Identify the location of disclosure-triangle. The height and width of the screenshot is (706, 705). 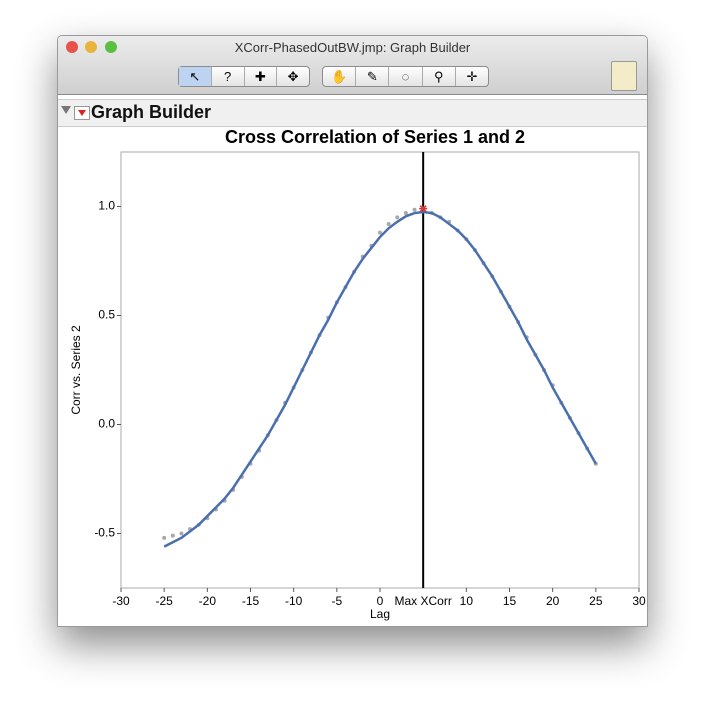
(66, 110).